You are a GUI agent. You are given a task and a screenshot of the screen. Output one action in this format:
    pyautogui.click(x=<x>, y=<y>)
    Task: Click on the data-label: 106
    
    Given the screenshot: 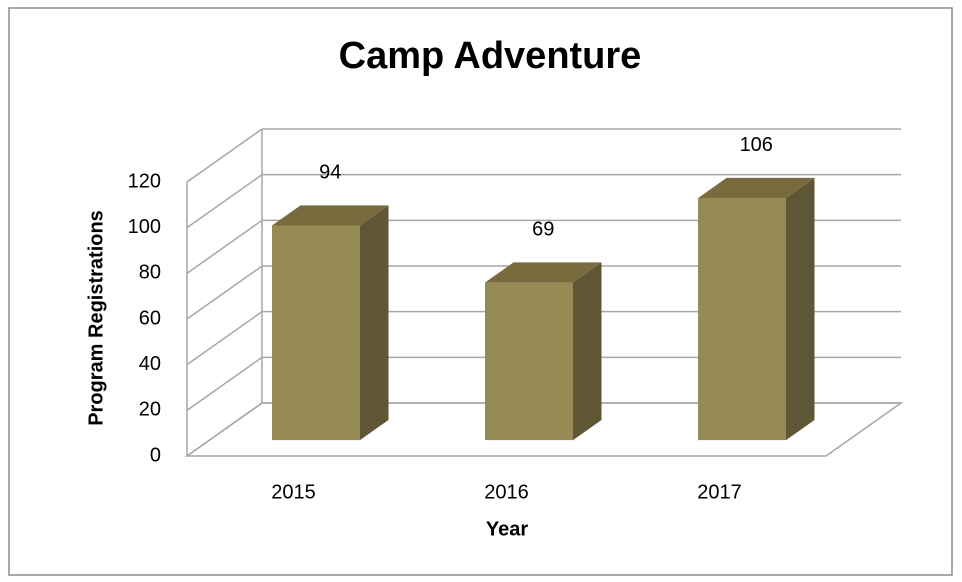 What is the action you would take?
    pyautogui.click(x=756, y=145)
    